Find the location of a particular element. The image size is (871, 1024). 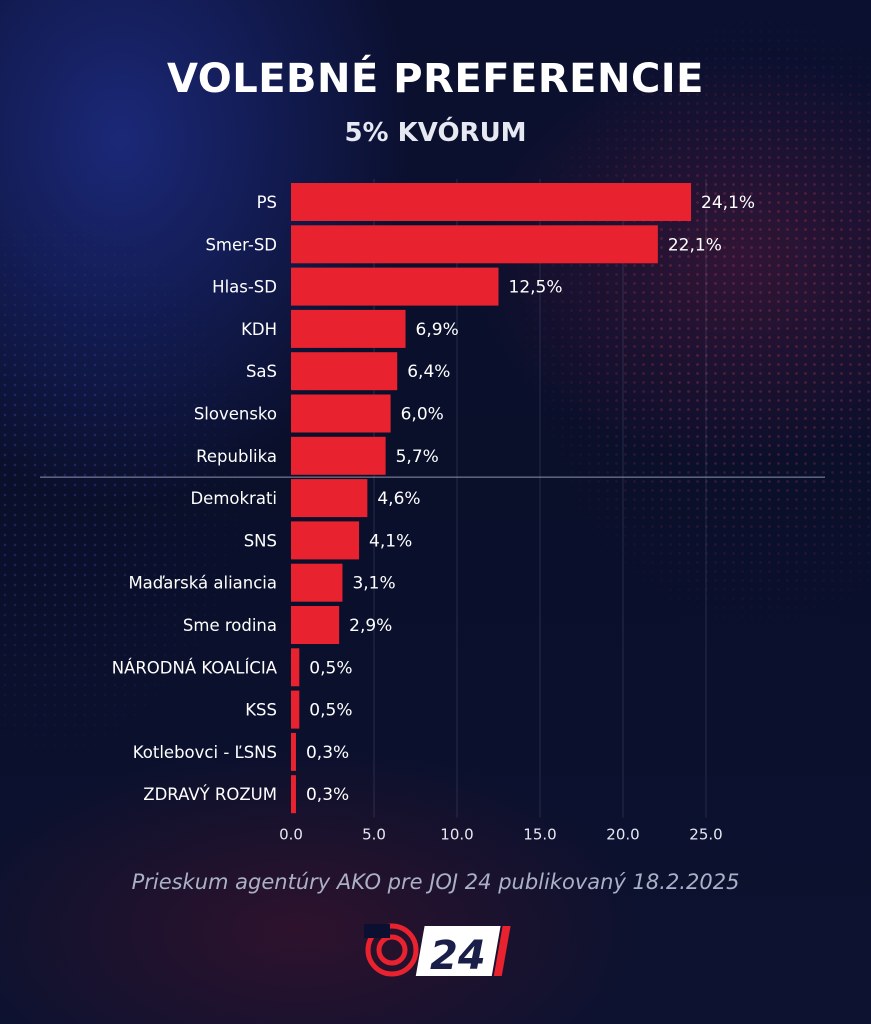

logo-text: 24 is located at coordinates (458, 956).